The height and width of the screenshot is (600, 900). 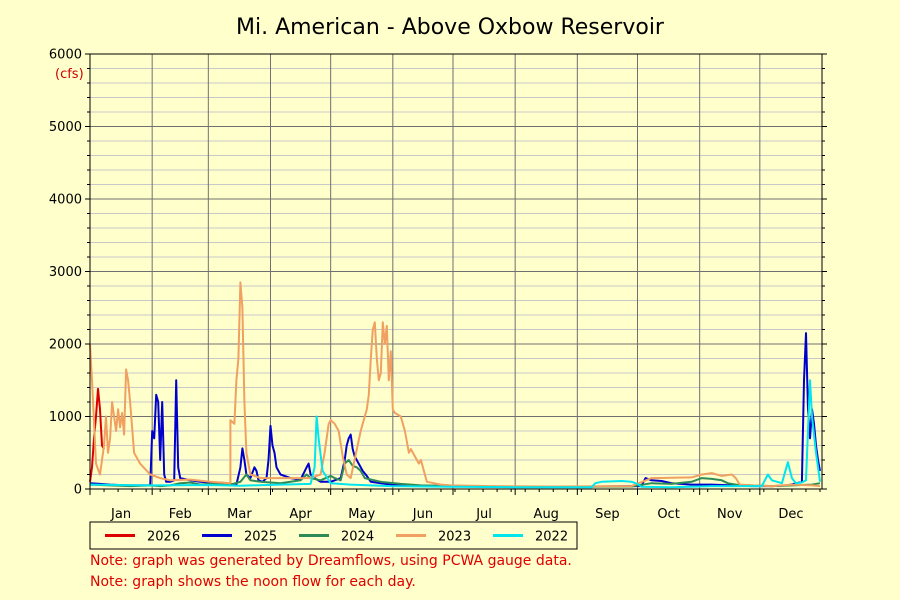 What do you see at coordinates (65, 127) in the screenshot?
I see `y-tick-label: 5000` at bounding box center [65, 127].